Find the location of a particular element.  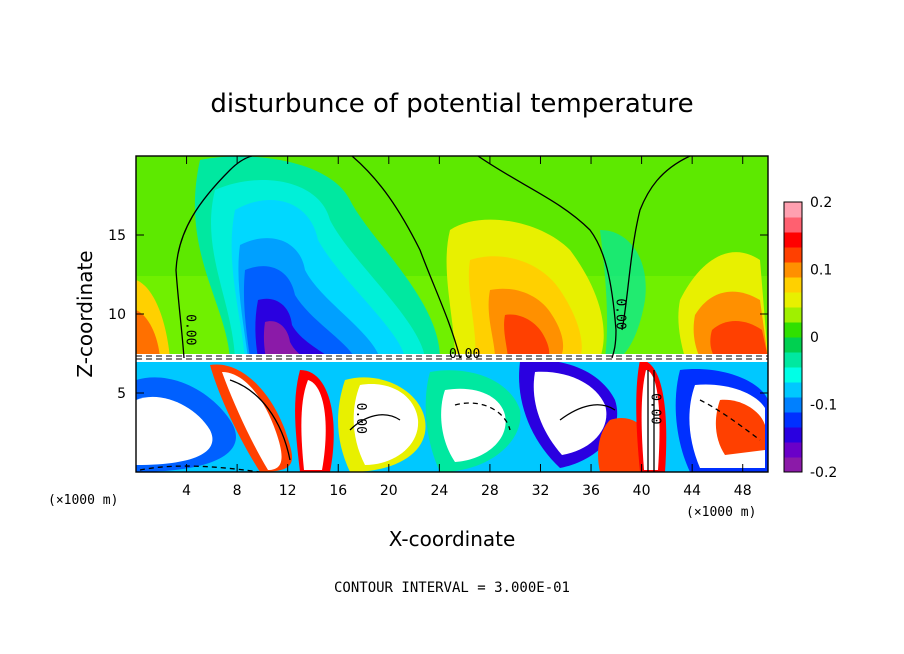

x-tick-label: 4 is located at coordinates (186, 491).